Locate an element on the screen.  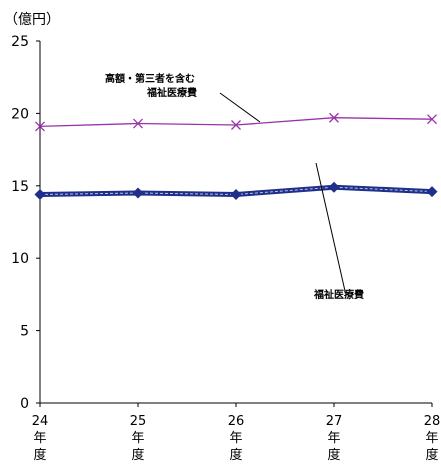
y-tick-label: 10 is located at coordinates (20, 259).